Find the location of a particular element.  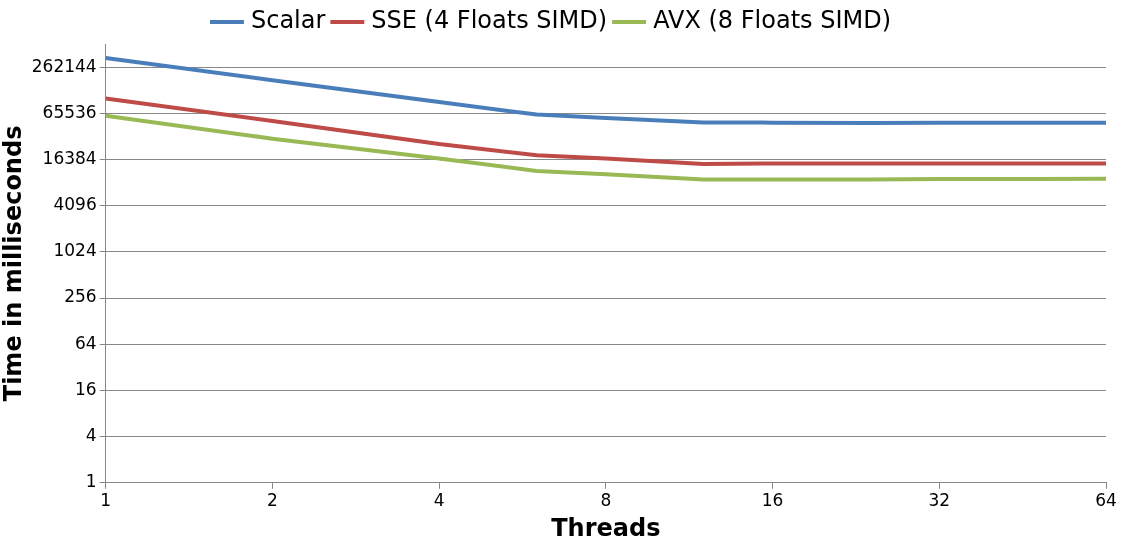

x-tick-label: 4 is located at coordinates (439, 500).